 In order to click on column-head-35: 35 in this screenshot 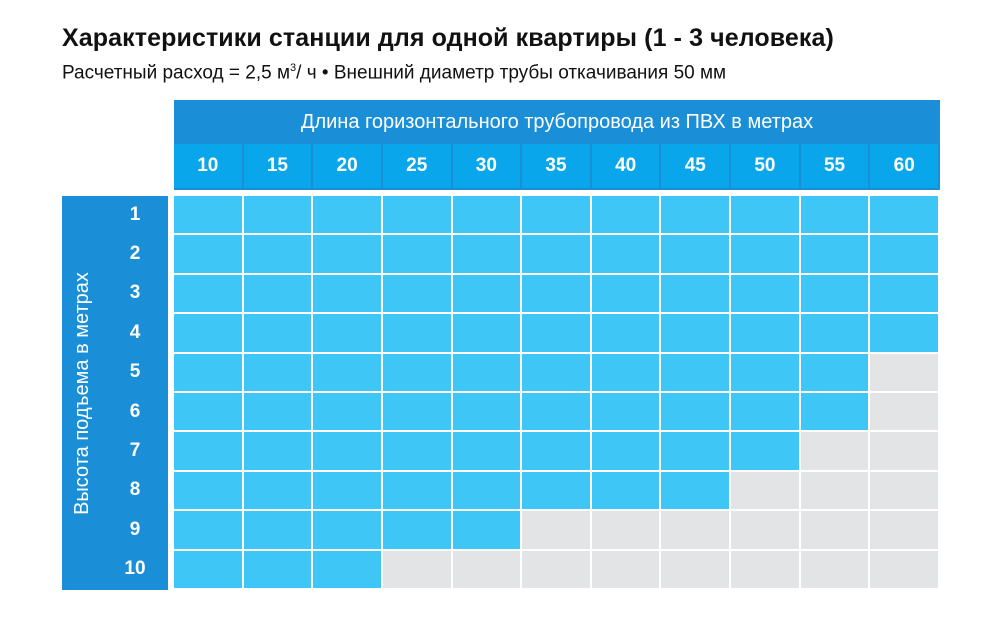, I will do `click(556, 166)`.